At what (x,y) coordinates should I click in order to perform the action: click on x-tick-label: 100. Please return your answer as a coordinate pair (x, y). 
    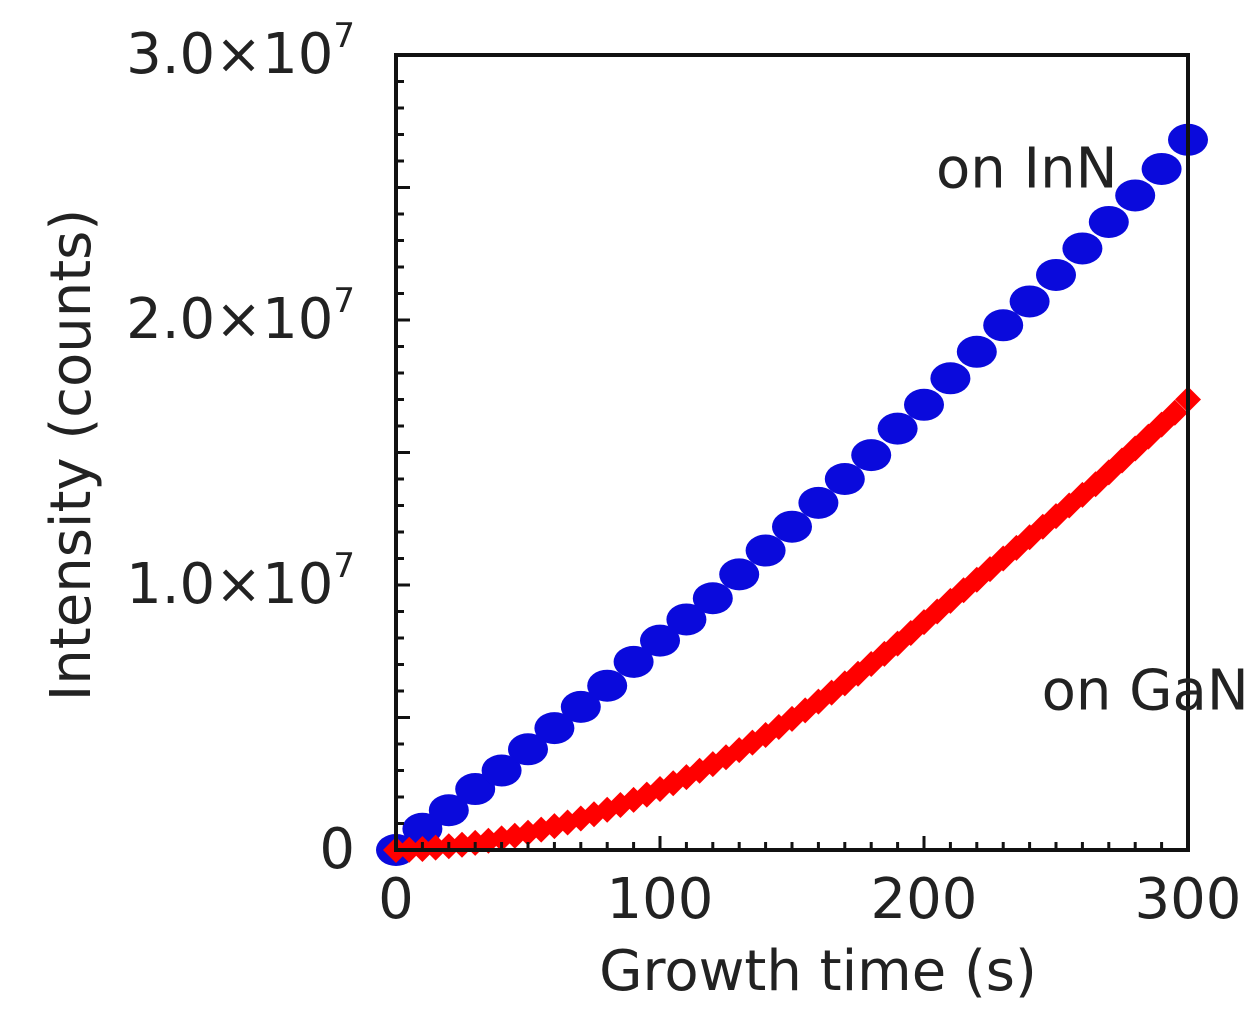
    Looking at the image, I should click on (660, 899).